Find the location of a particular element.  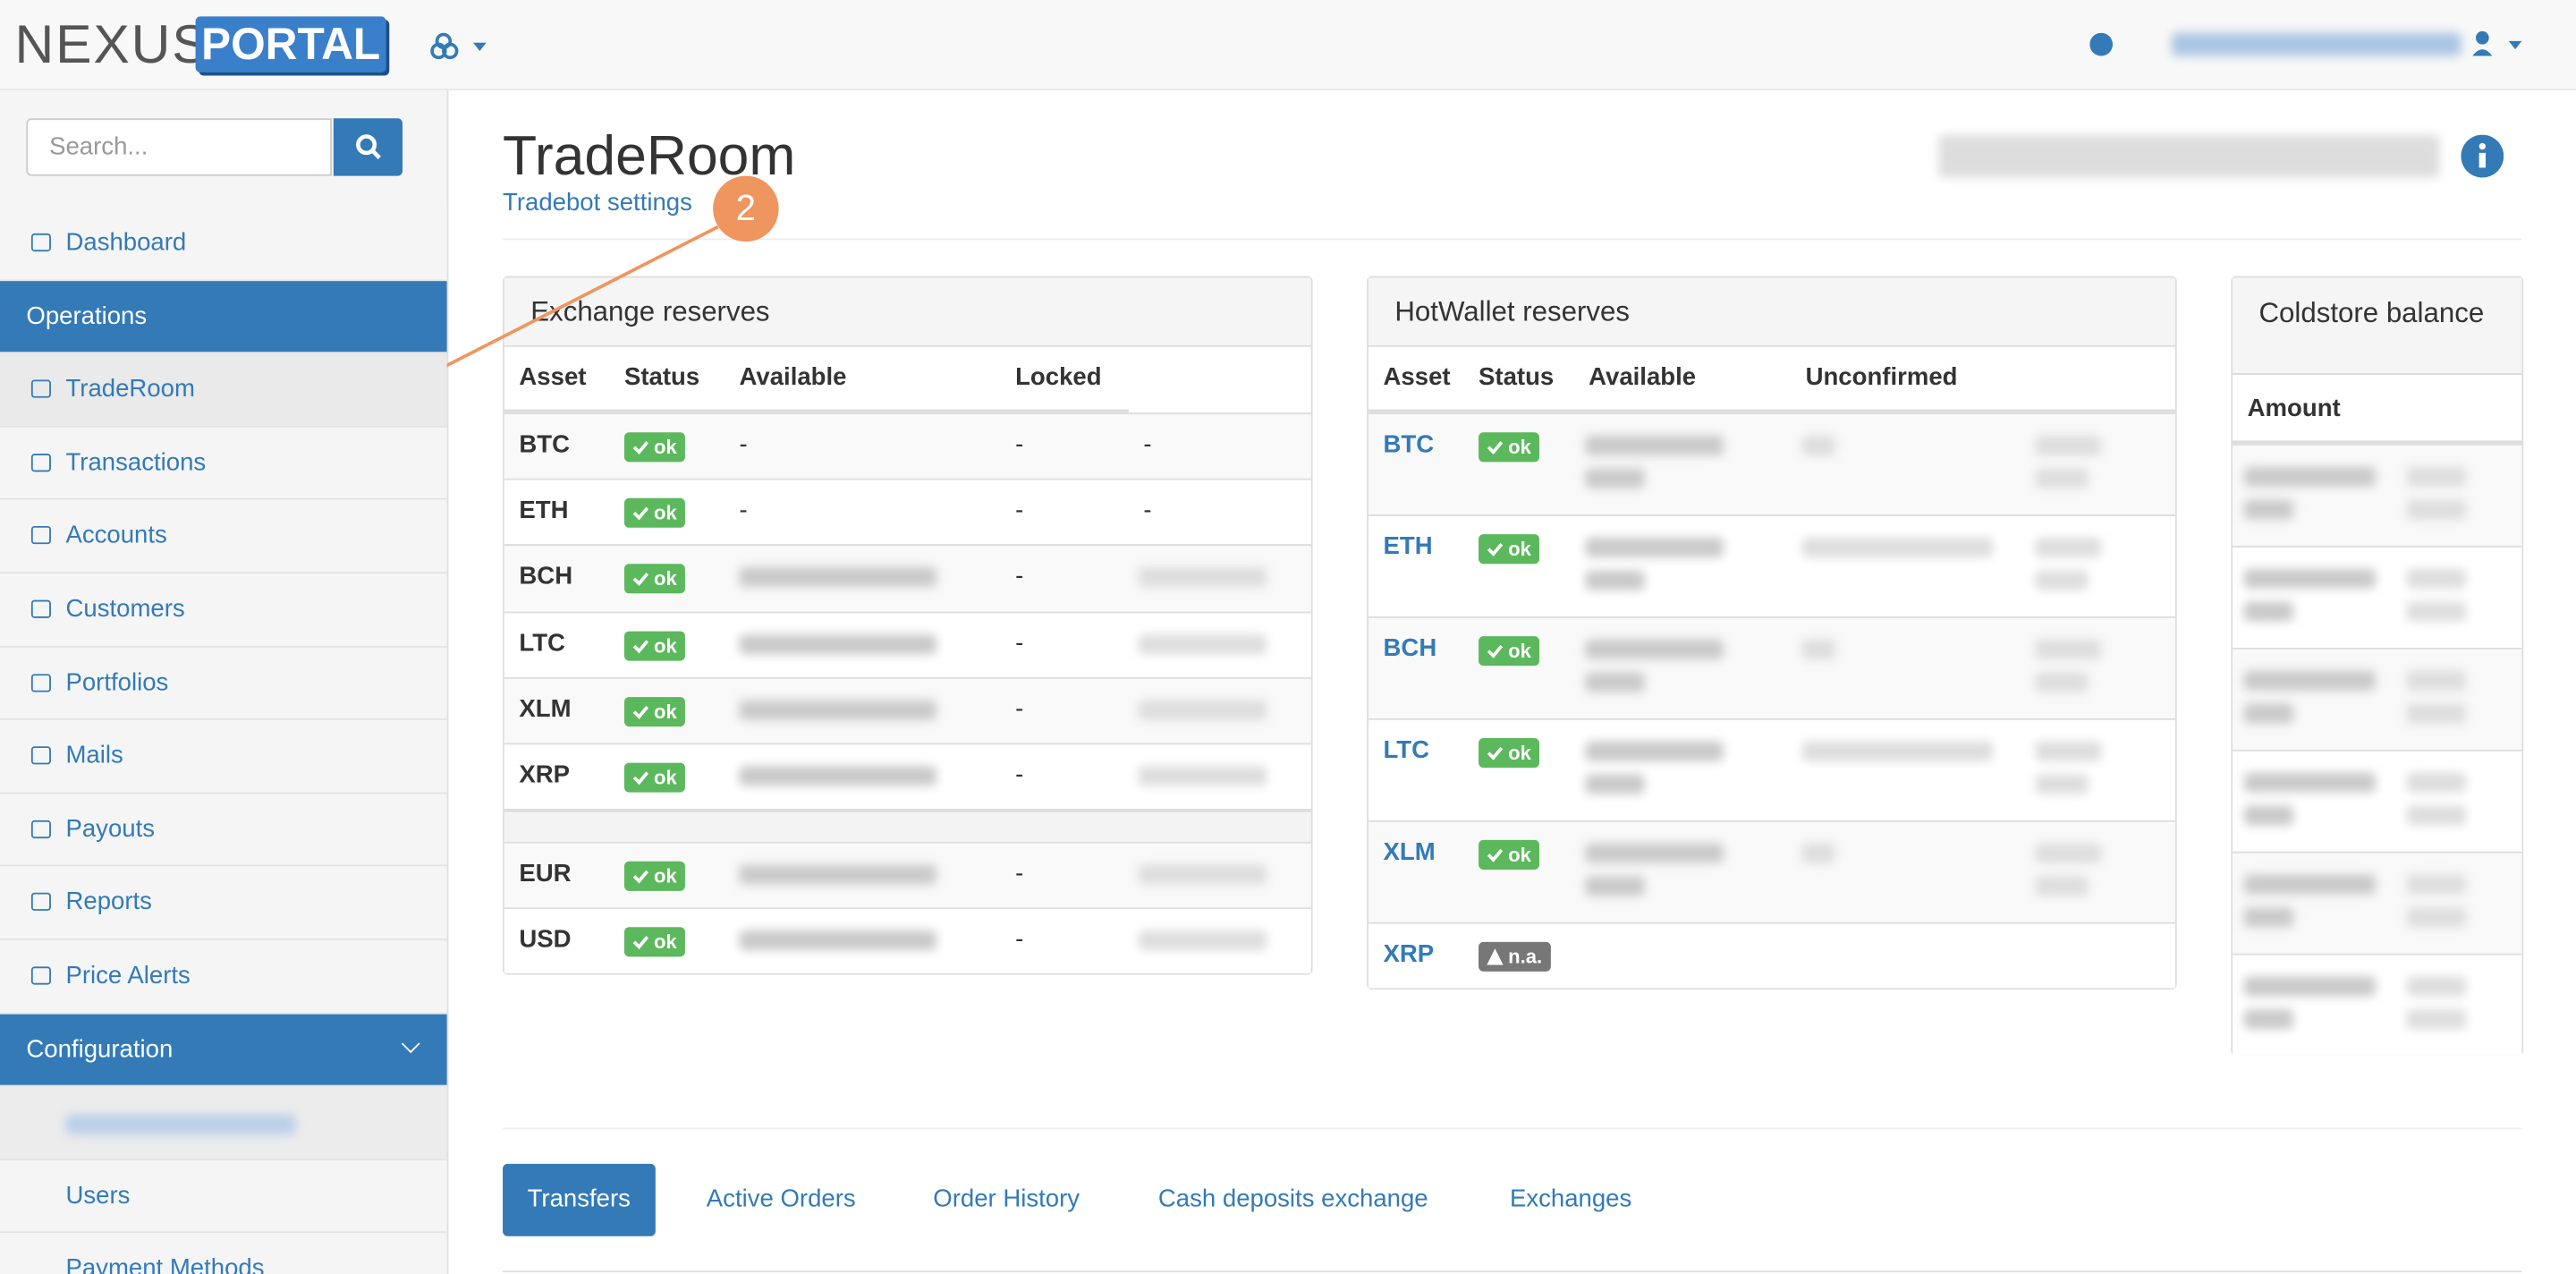

status-badge: n.a. is located at coordinates (1515, 956).